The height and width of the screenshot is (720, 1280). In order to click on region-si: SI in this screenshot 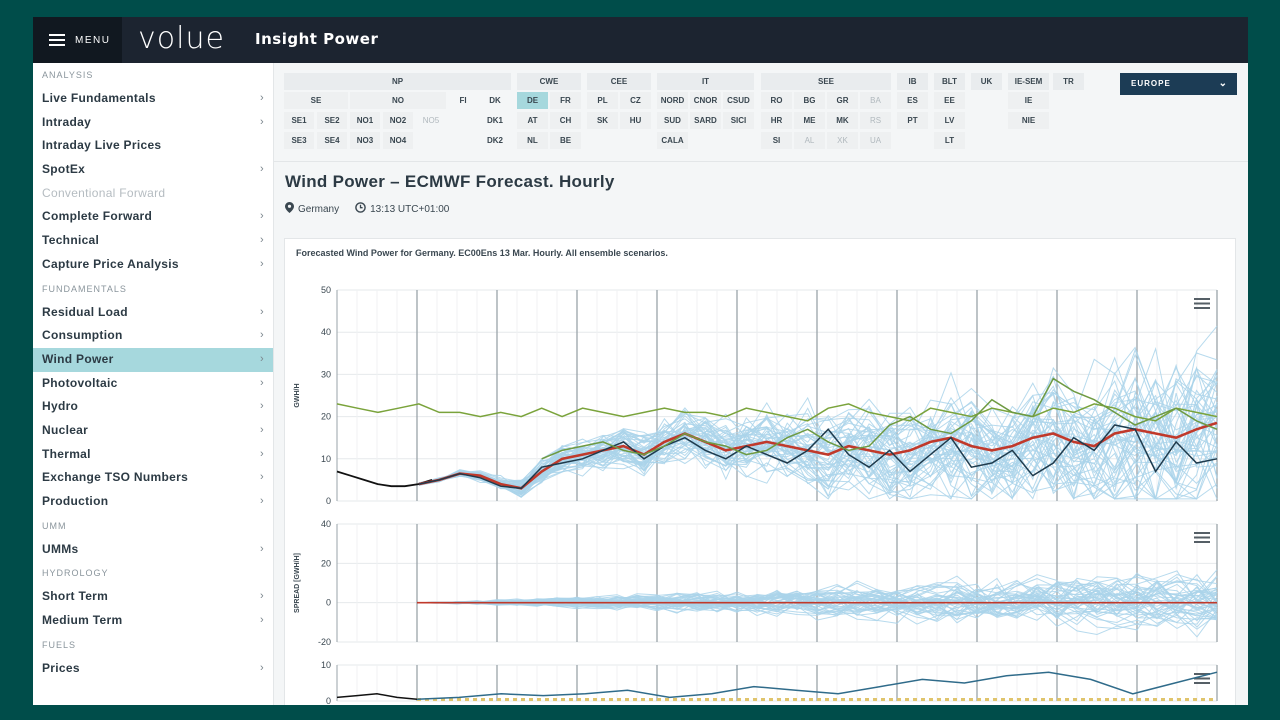, I will do `click(776, 140)`.